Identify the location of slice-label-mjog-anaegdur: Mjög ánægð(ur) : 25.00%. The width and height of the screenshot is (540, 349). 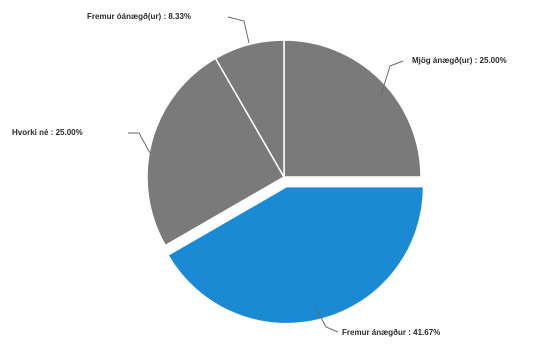
(459, 60).